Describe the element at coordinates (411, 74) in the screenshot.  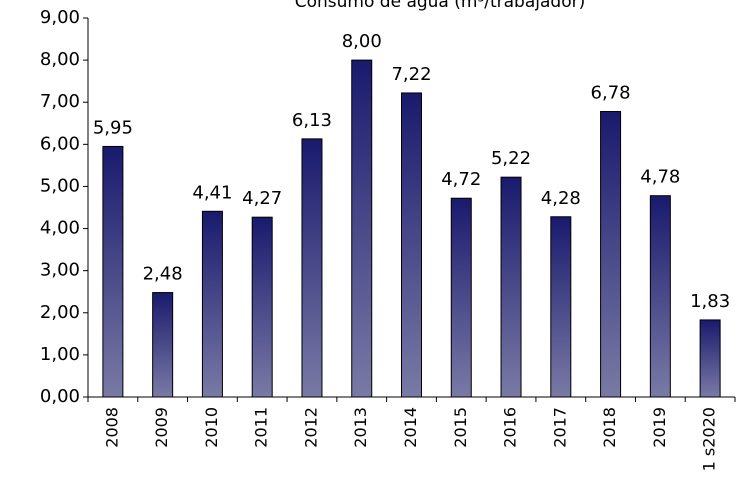
I see `data-label: 7,22` at that location.